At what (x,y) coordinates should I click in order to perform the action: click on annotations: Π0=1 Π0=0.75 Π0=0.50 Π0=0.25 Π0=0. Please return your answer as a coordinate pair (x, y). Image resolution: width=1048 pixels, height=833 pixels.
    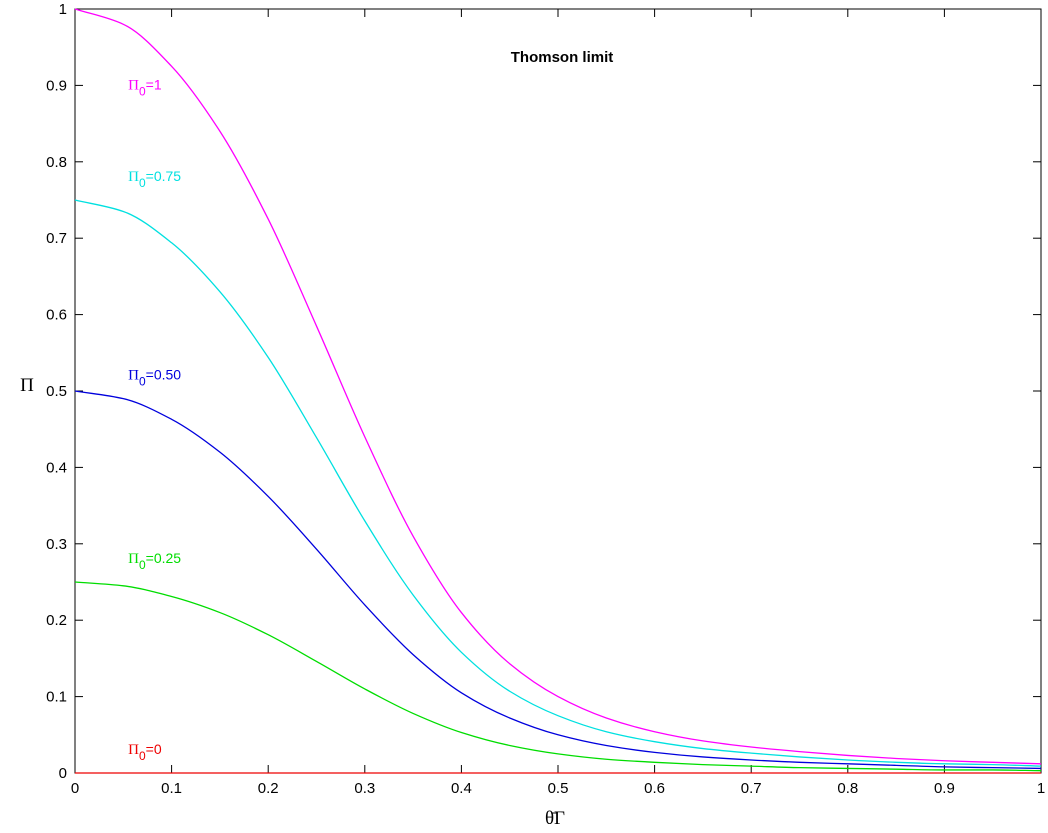
    Looking at the image, I should click on (154, 419).